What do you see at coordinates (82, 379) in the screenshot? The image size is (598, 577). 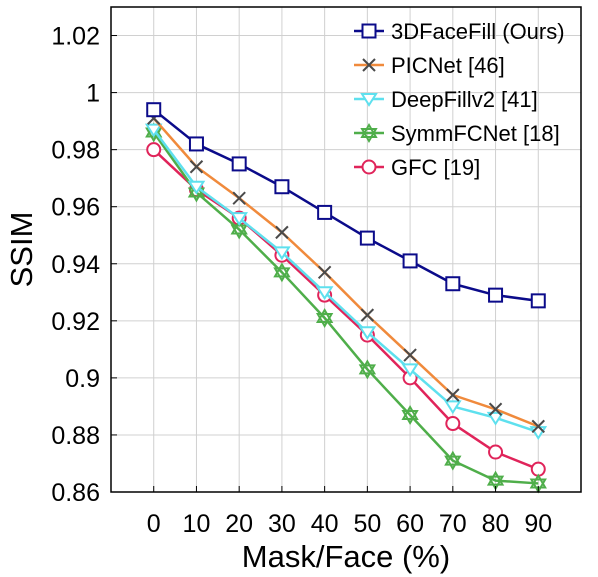 I see `y-tick-label: 0.9` at bounding box center [82, 379].